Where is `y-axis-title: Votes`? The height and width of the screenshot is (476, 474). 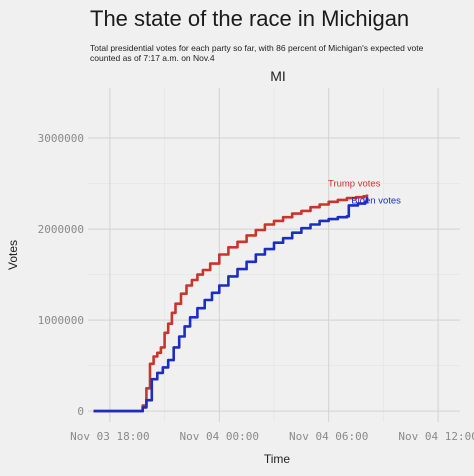 y-axis-title: Votes is located at coordinates (13, 255).